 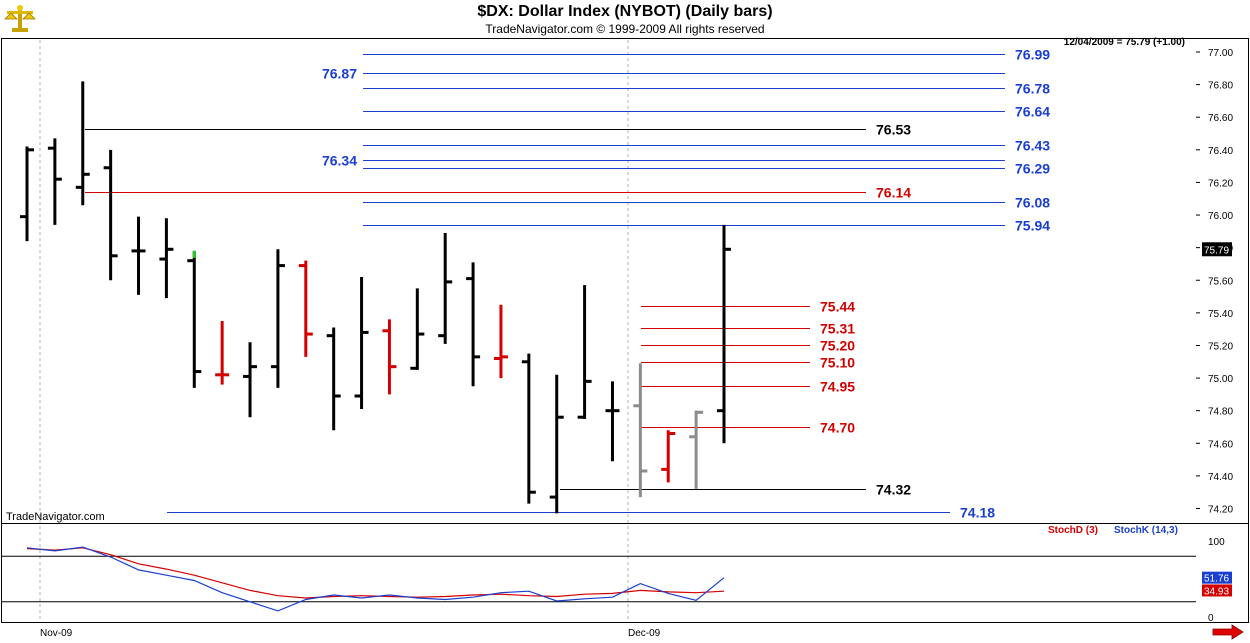 I want to click on stochd-last-label: 34.93, so click(x=1216, y=591).